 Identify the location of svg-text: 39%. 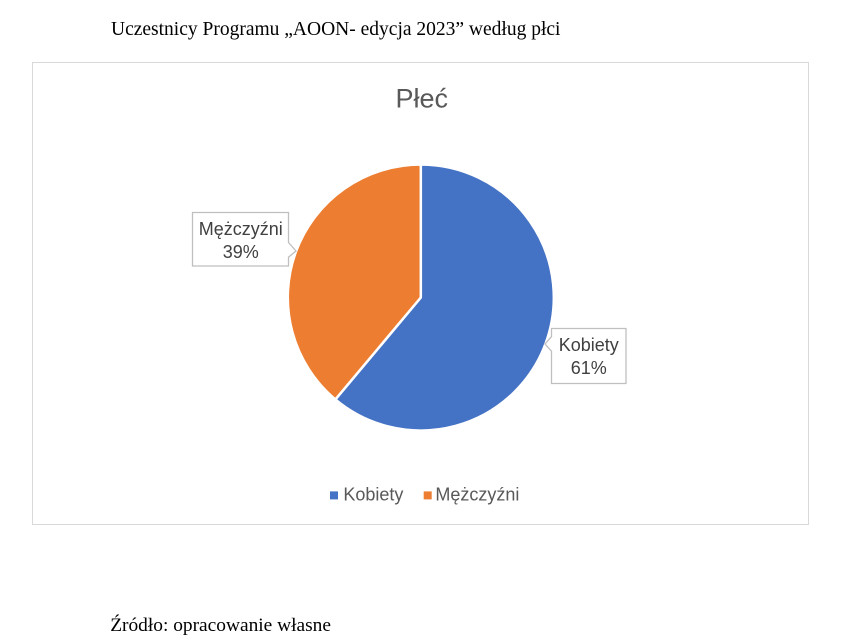
(241, 252).